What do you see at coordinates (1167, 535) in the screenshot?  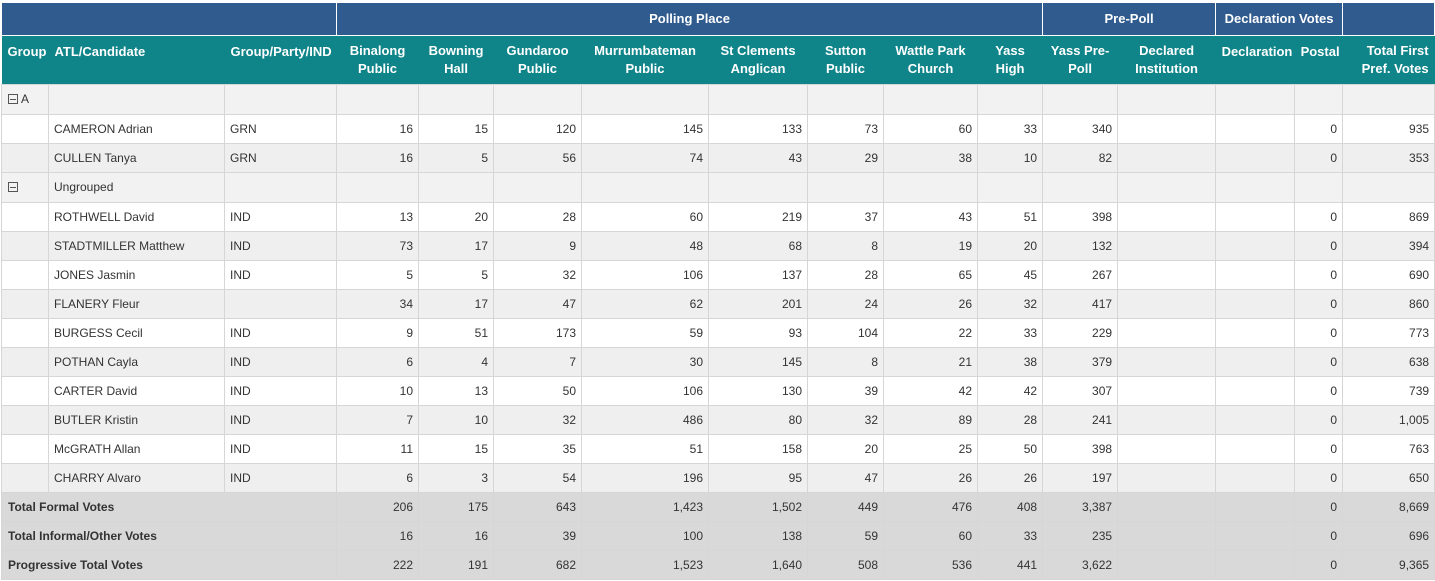 I see `total-value-cell` at bounding box center [1167, 535].